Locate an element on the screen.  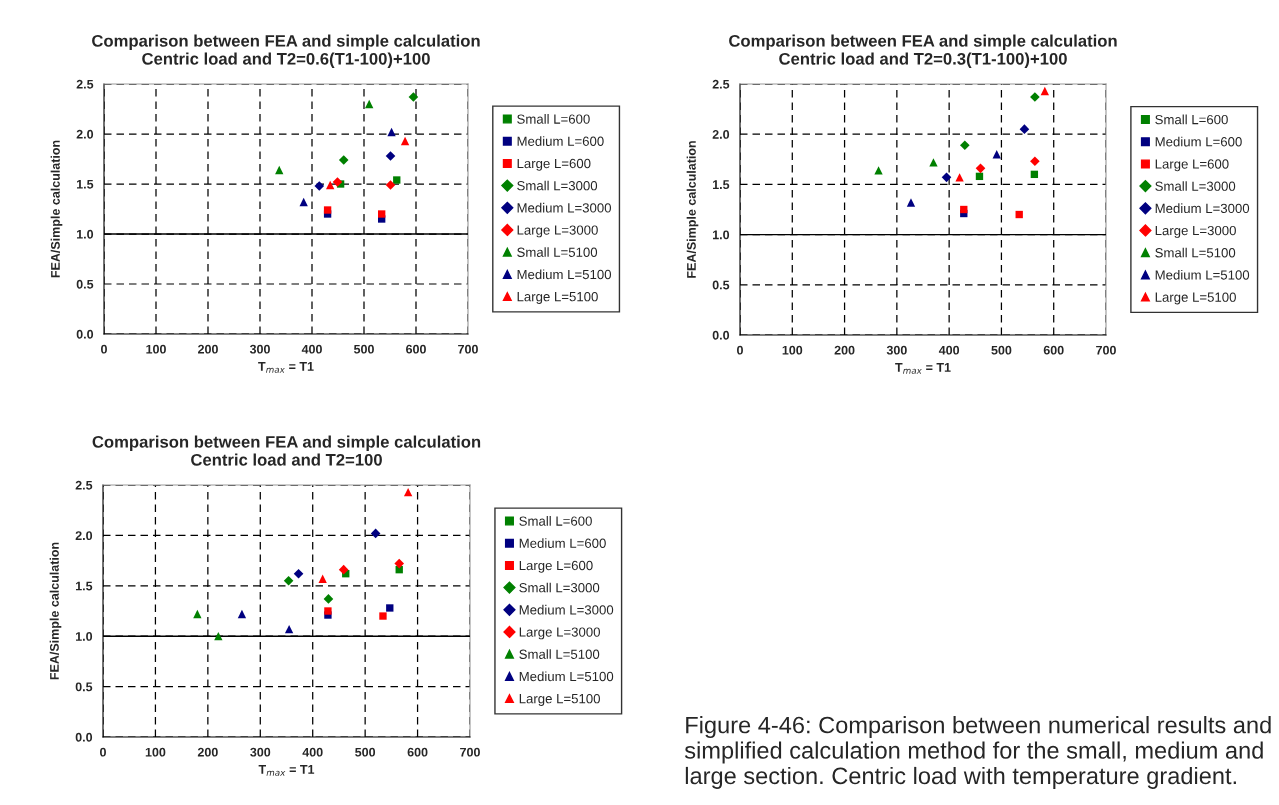
y-tick-label: 2.0 is located at coordinates (84, 536).